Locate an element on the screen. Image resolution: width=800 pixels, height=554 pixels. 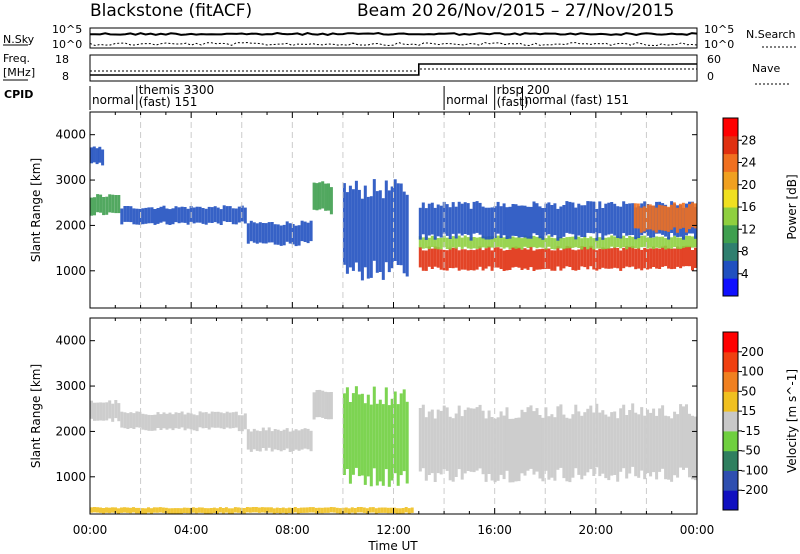
power-colorbar: 4 8 12 16 20 24 28 Power [dB] is located at coordinates (760, 207).